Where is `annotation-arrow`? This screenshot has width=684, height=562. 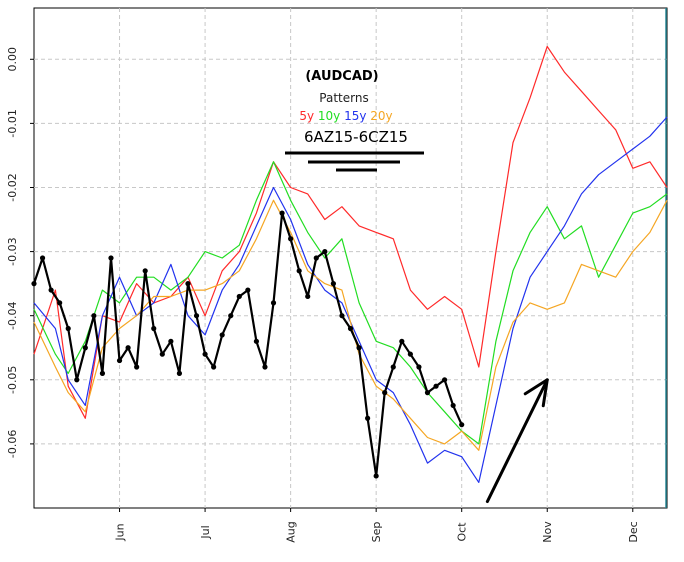
annotation-arrow is located at coordinates (517, 441).